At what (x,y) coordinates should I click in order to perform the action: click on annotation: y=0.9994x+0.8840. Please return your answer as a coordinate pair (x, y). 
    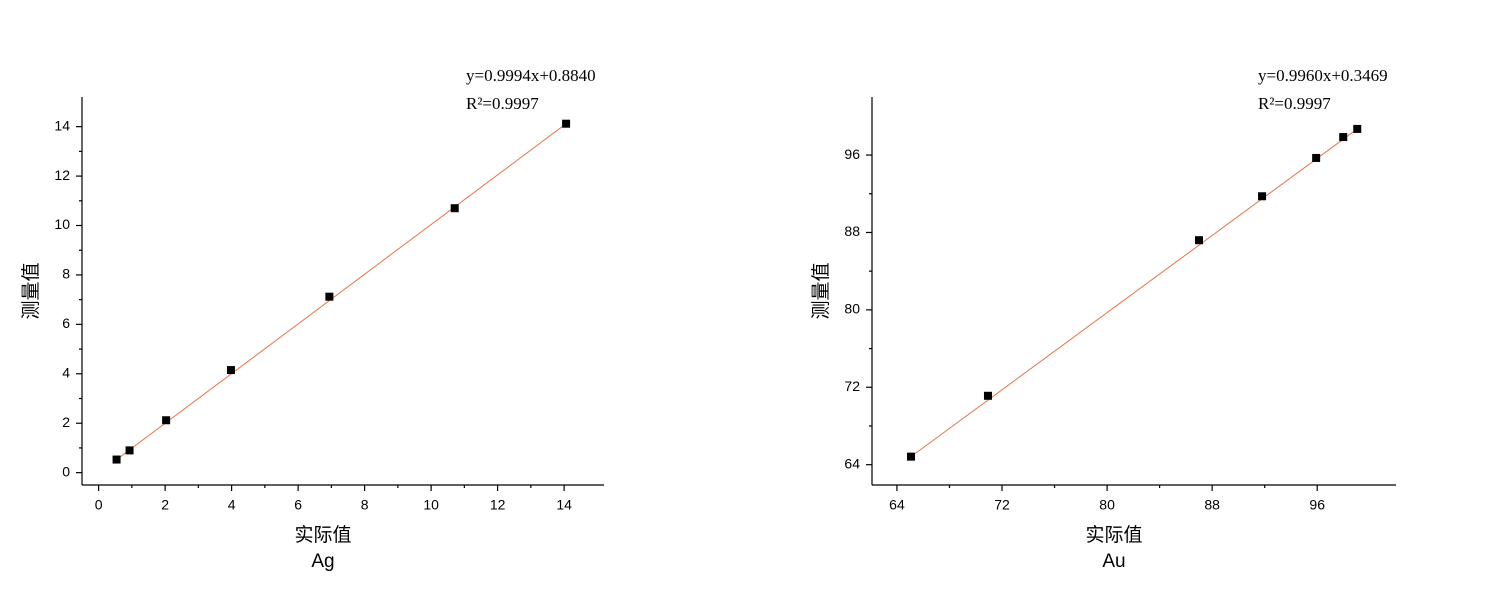
    Looking at the image, I should click on (531, 75).